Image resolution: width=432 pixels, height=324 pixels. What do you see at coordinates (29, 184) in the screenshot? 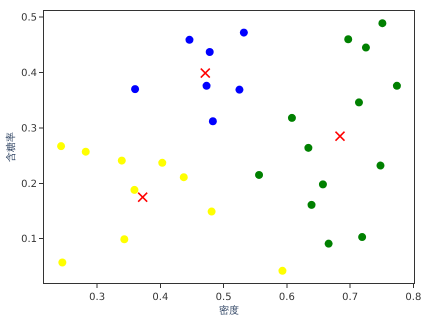
I see `y-tick-label: 0.2` at bounding box center [29, 184].